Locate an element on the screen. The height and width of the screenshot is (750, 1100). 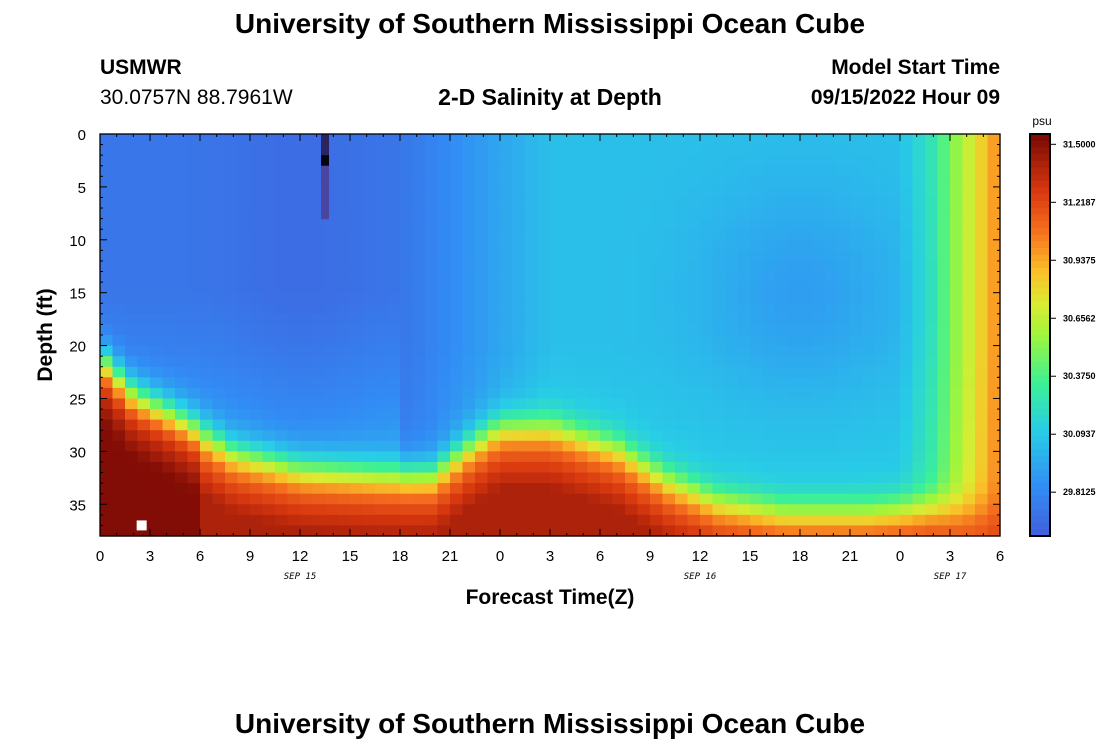
colorbar-unit: psu is located at coordinates (1041, 121).